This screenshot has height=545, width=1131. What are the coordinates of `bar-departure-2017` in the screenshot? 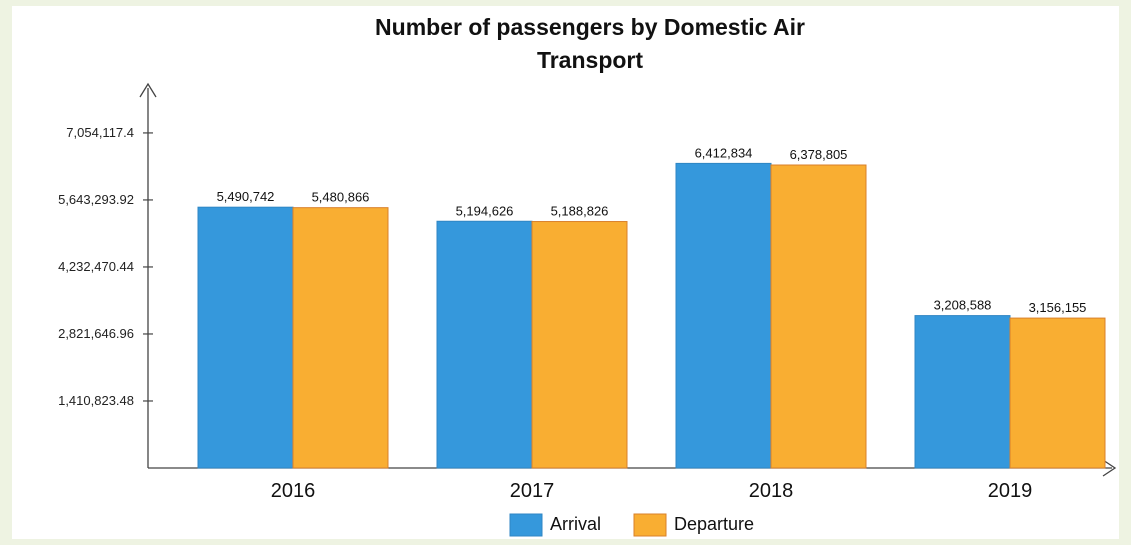 It's located at (579, 345).